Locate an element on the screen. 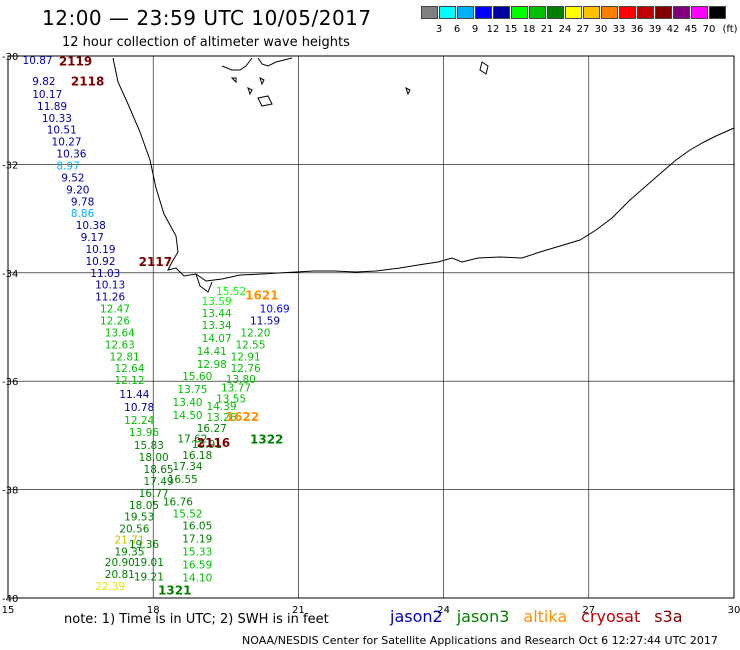 This screenshot has width=740, height=650. pass-time-label: 1322 is located at coordinates (266, 440).